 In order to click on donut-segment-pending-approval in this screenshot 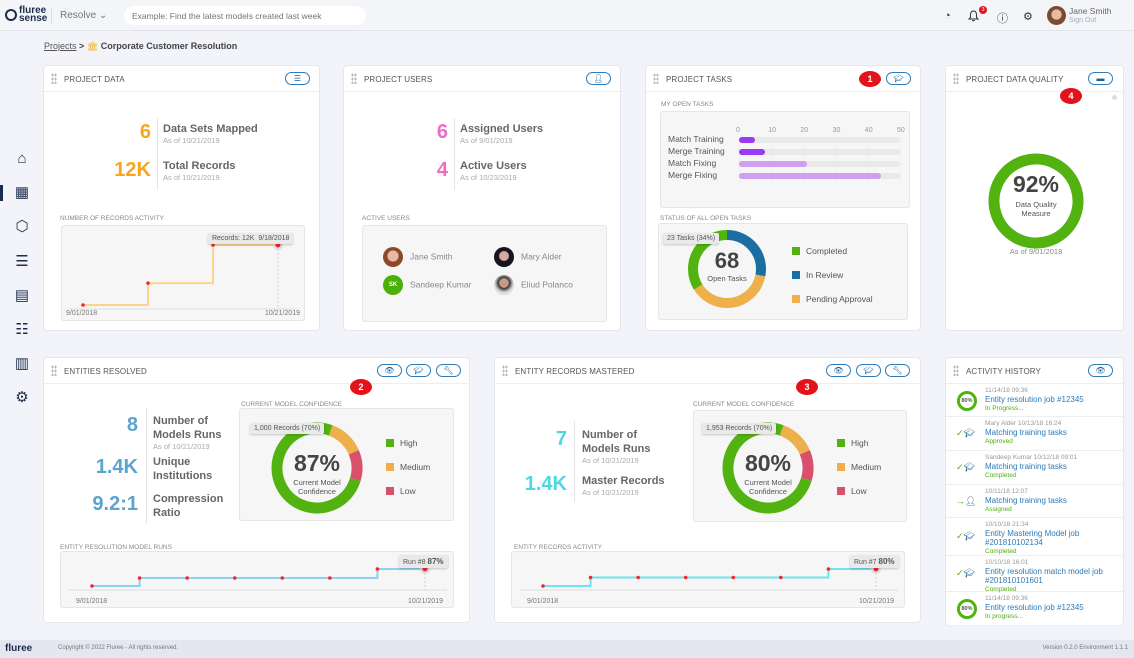, I will do `click(727, 269)`.